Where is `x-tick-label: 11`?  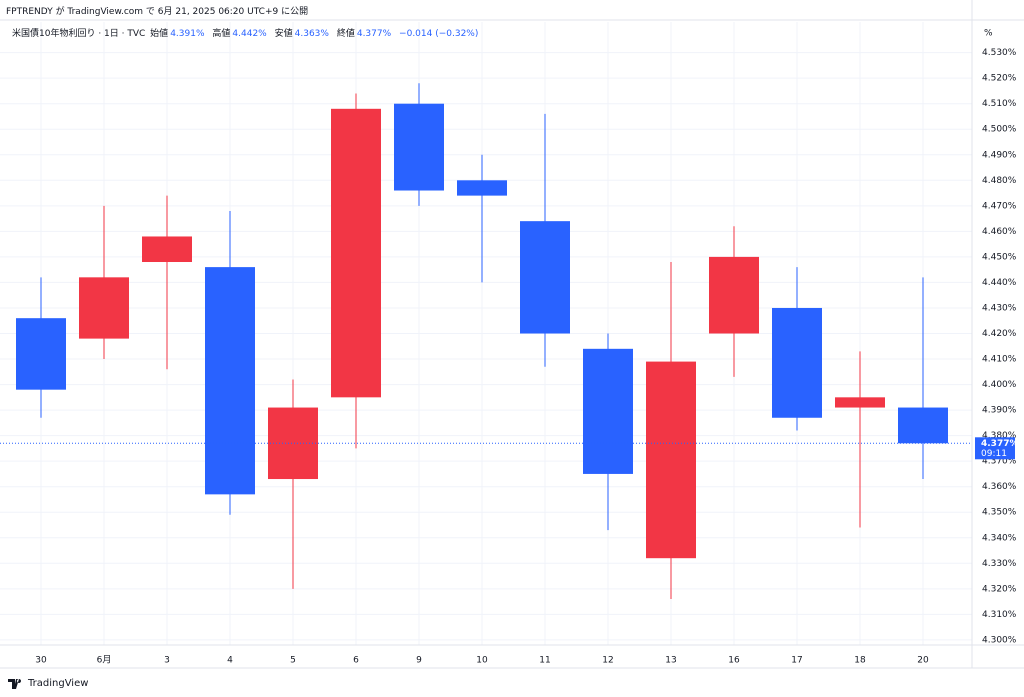 x-tick-label: 11 is located at coordinates (544, 661).